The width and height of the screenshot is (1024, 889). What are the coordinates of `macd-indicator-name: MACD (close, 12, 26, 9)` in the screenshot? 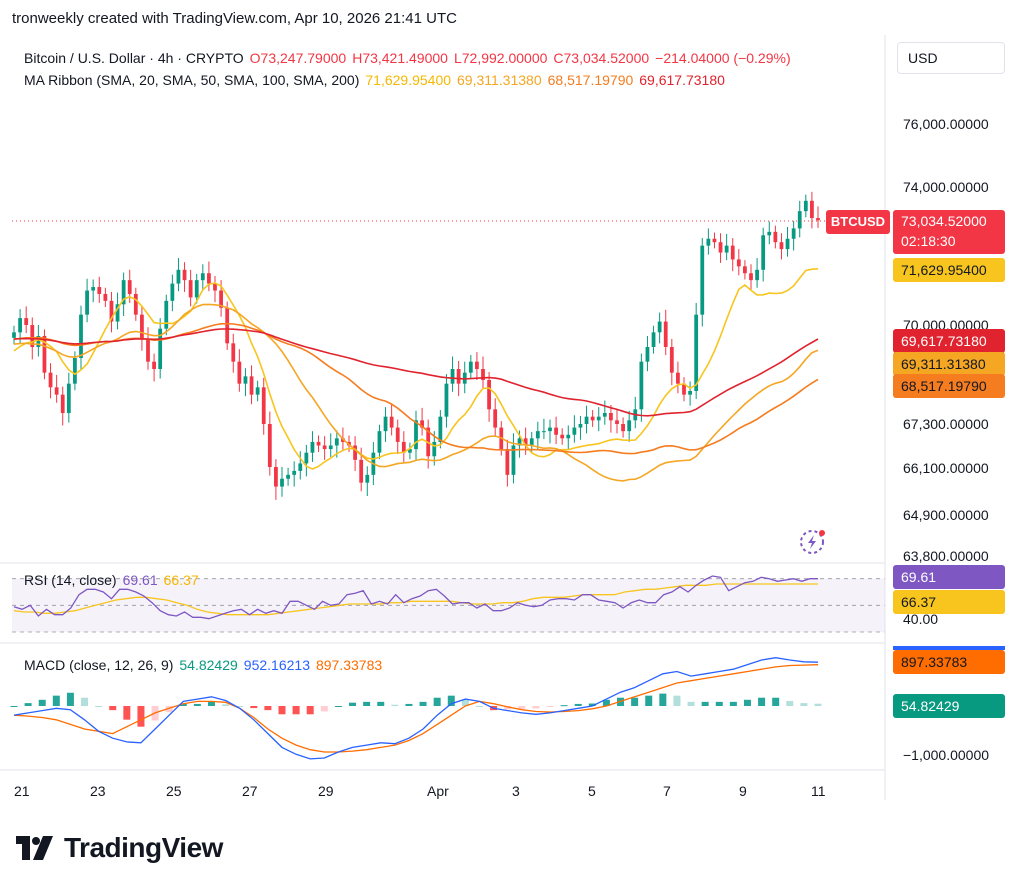 It's located at (99, 665).